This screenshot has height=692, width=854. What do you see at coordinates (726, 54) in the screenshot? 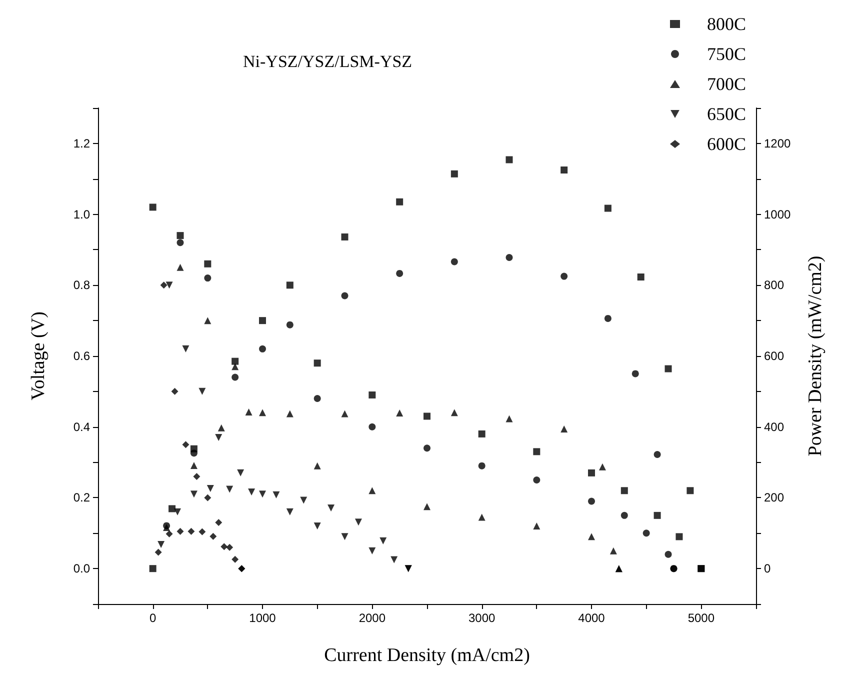
I see `legend-label: 750C` at bounding box center [726, 54].